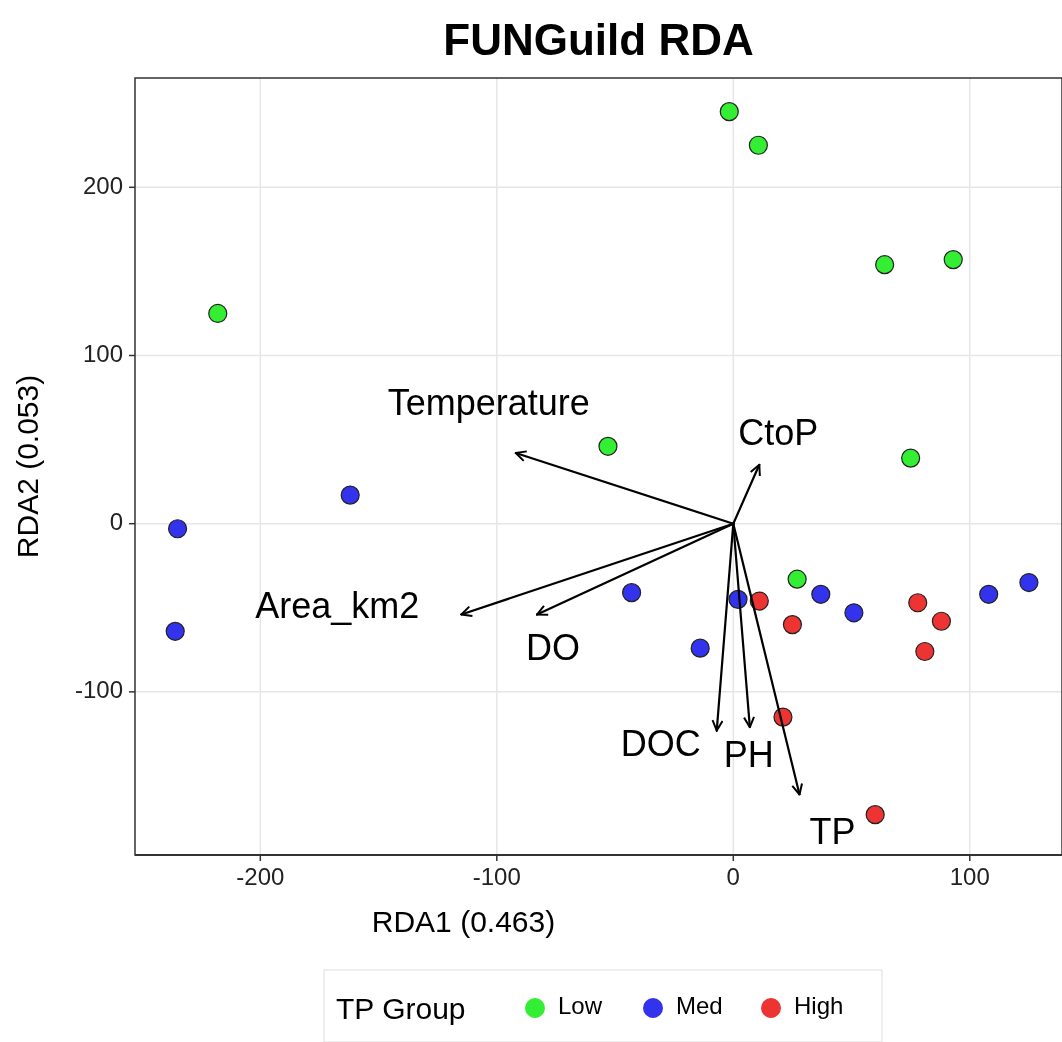 The height and width of the screenshot is (1042, 1062). I want to click on legend-title: TP Group, so click(401, 1008).